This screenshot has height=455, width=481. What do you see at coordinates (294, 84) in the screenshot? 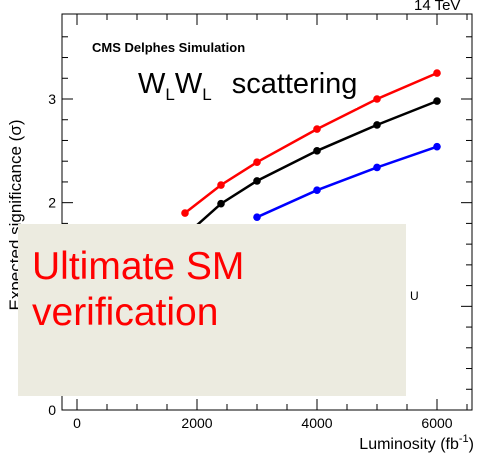
I see `scattering-word: scattering` at bounding box center [294, 84].